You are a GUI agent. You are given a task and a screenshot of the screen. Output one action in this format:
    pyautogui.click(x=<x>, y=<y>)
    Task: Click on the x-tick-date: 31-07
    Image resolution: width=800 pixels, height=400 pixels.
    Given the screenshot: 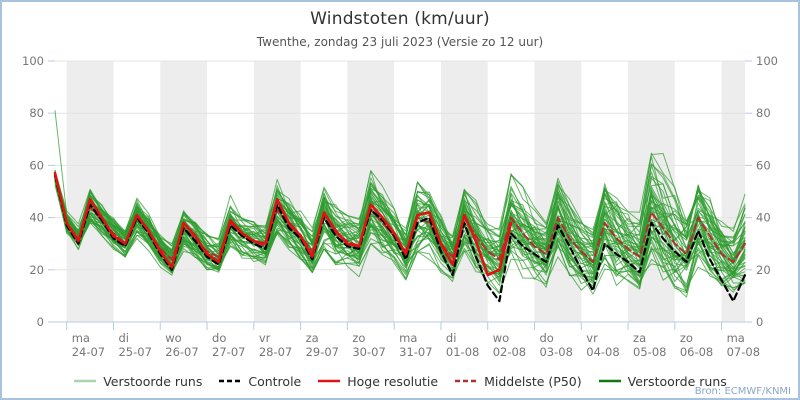 What is the action you would take?
    pyautogui.click(x=415, y=352)
    